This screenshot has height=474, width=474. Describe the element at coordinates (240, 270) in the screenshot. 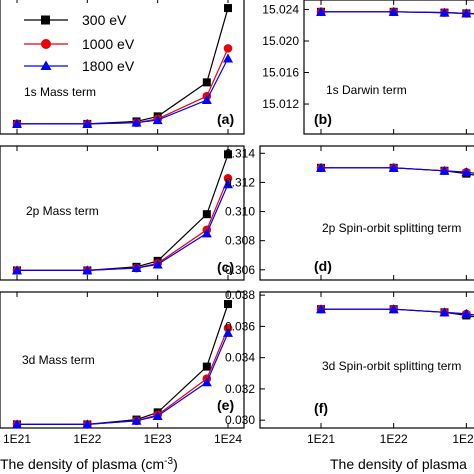

I see `y-tick-label: 0.306` at that location.